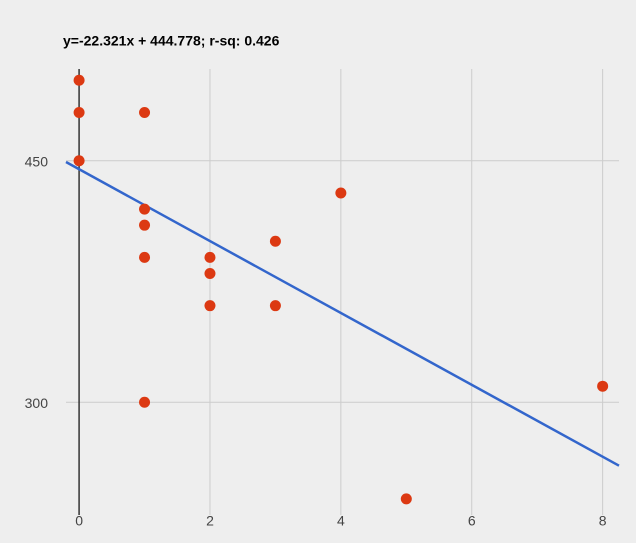  Describe the element at coordinates (603, 521) in the screenshot. I see `x-tick-label: 8` at that location.